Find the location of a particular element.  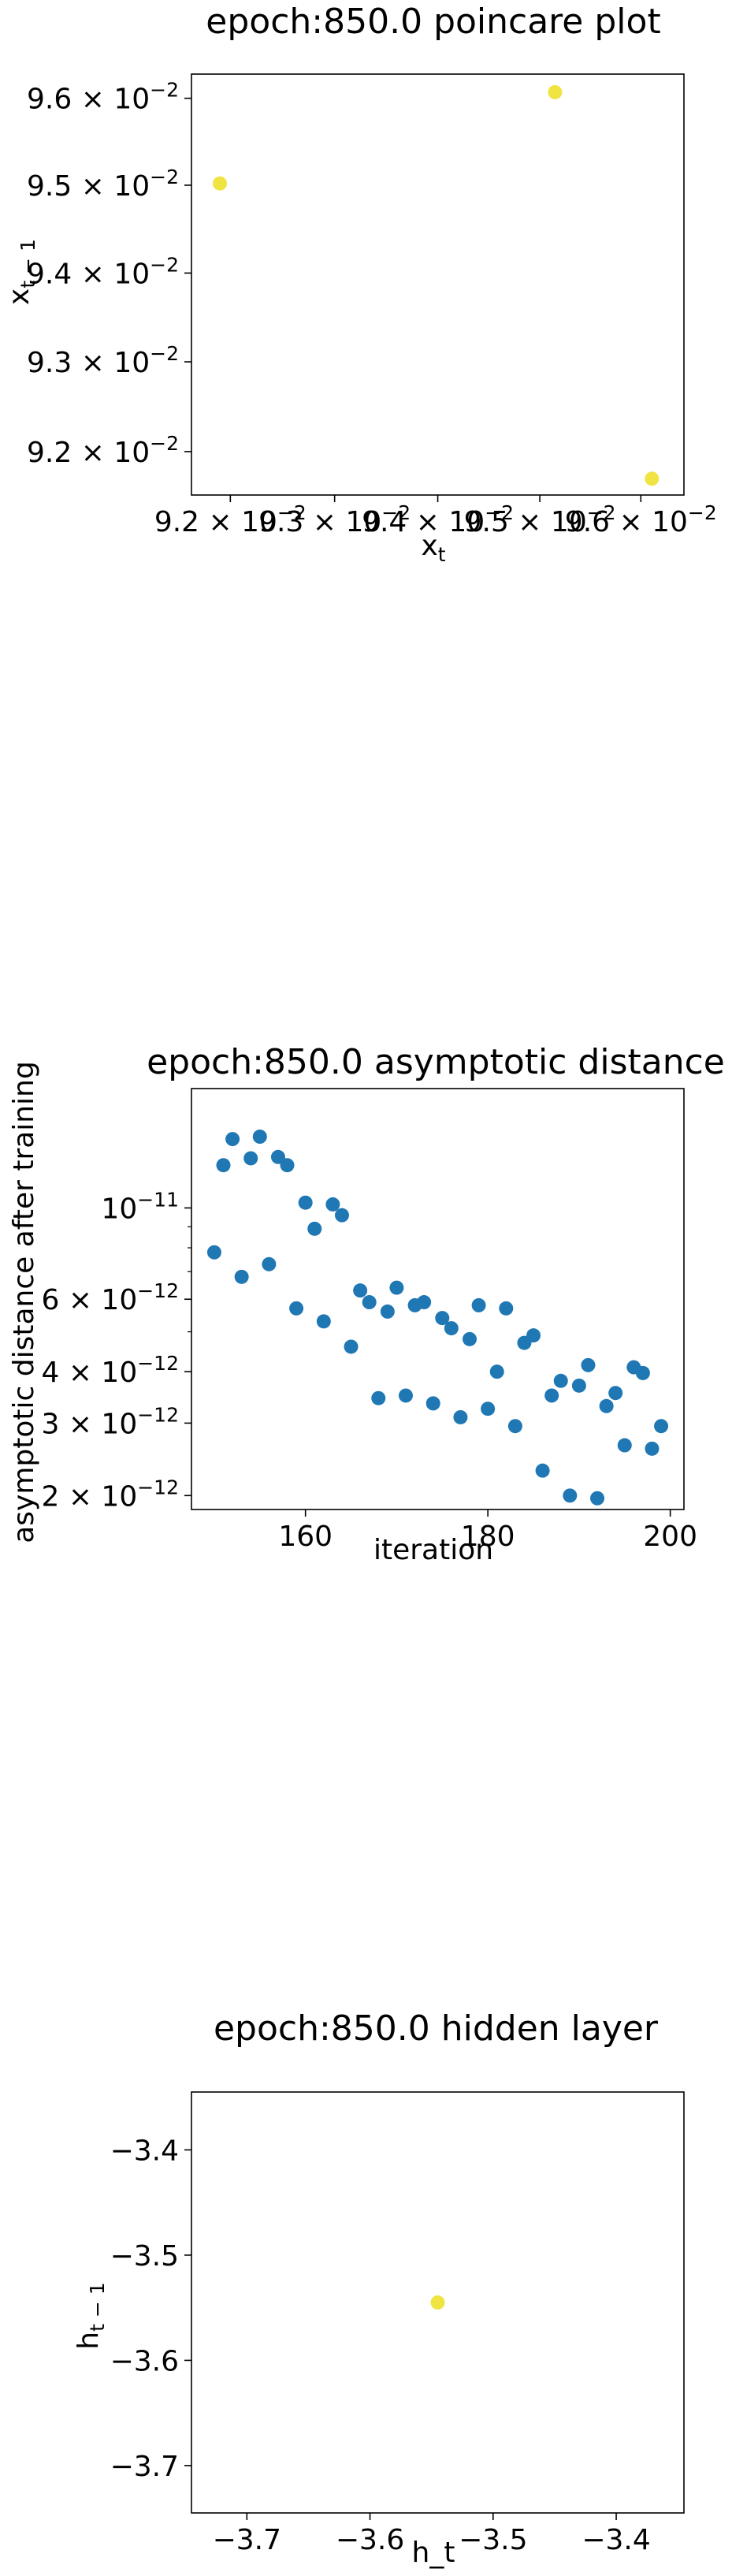

y-tick-label: 2 × 10⁻¹² is located at coordinates (110, 1494).